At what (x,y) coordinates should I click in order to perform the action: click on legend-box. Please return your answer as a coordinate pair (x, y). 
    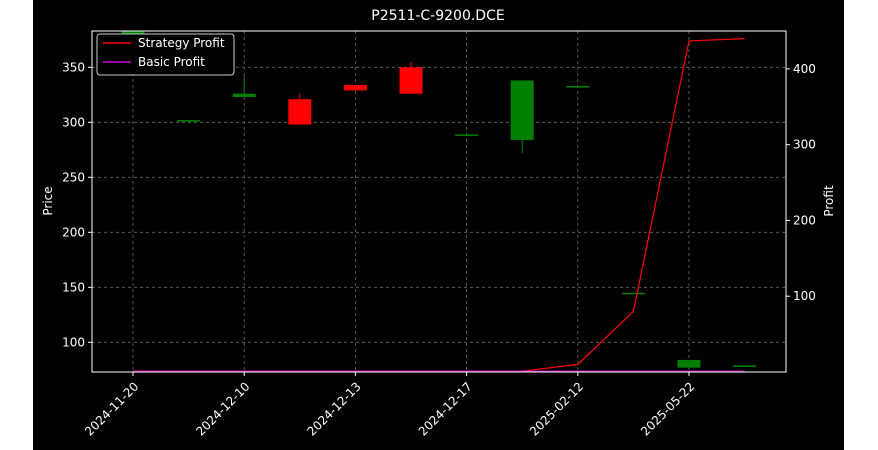
    Looking at the image, I should click on (165, 54).